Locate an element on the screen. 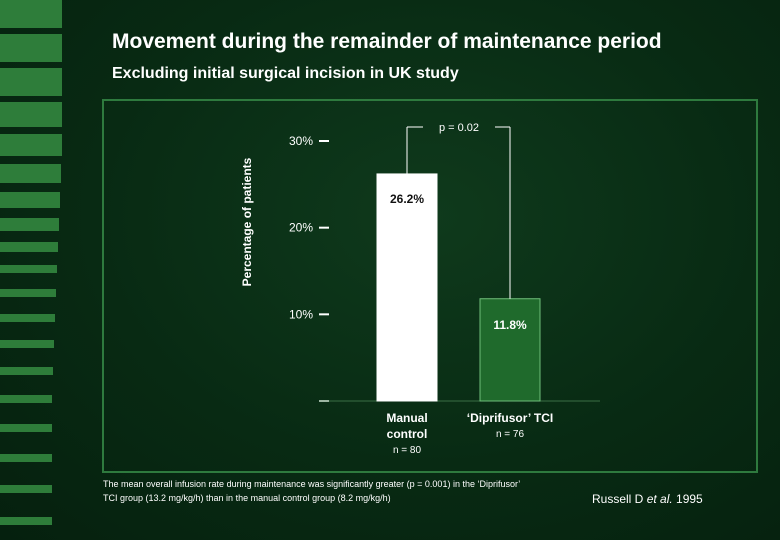 The image size is (780, 540). y-tick-label: 30% is located at coordinates (301, 141).